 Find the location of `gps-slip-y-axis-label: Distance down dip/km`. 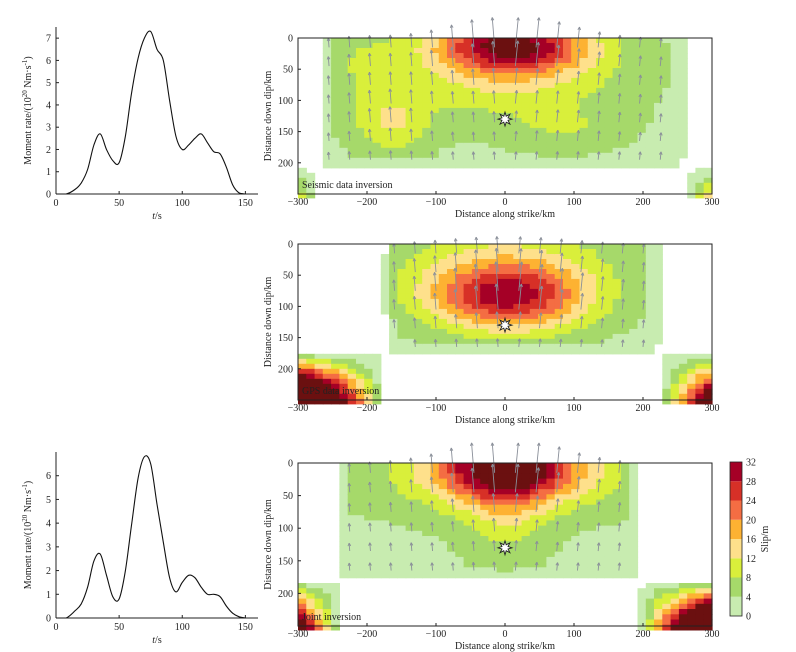

gps-slip-y-axis-label: Distance down dip/km is located at coordinates (268, 322).